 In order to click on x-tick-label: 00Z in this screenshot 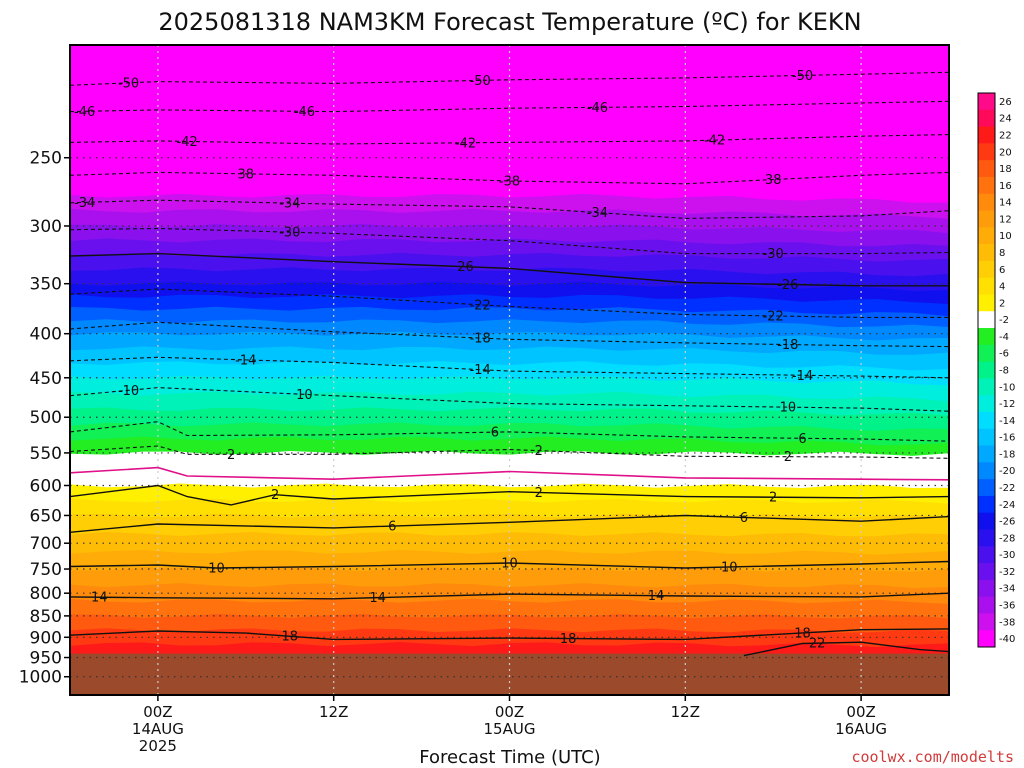, I will do `click(157, 712)`.